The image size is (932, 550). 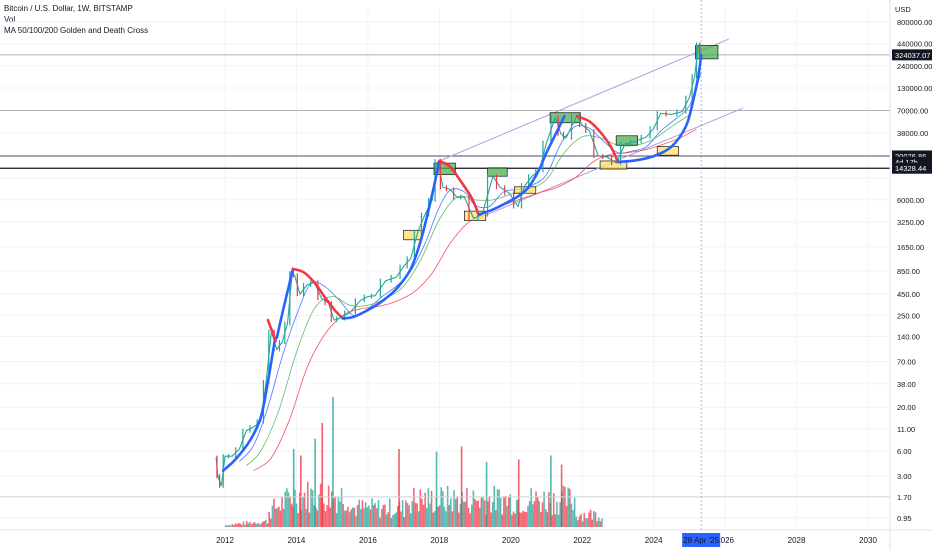 I want to click on x-tick-label: 2012, so click(x=225, y=540).